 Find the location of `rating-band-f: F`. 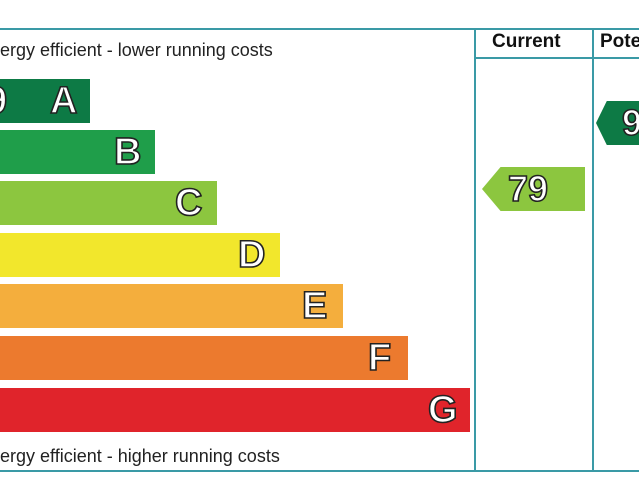

rating-band-f: F is located at coordinates (204, 358).